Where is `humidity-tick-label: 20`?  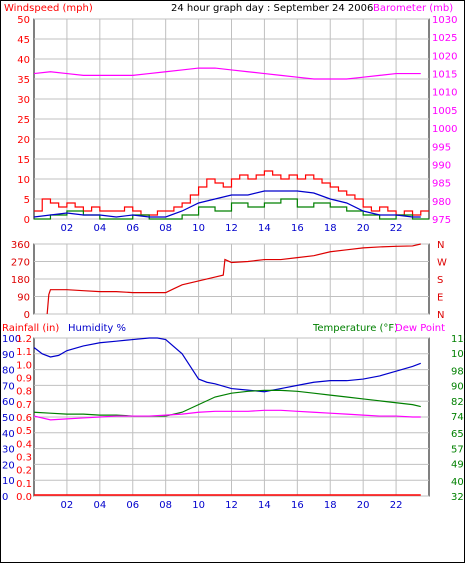
humidity-tick-label: 20 is located at coordinates (8, 465).